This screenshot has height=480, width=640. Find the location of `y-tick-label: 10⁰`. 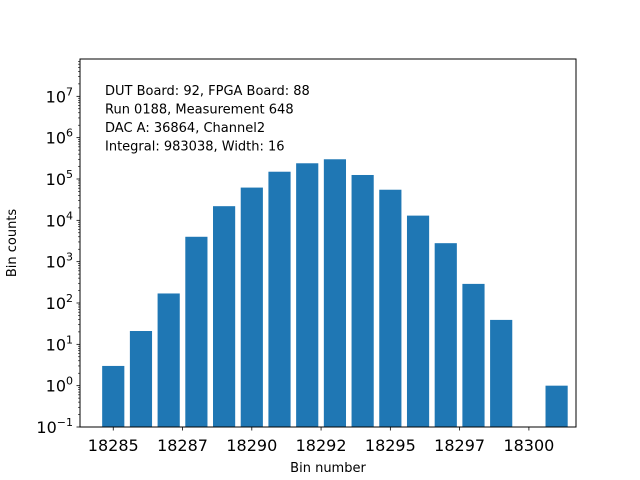

y-tick-label: 10⁰ is located at coordinates (59, 385).